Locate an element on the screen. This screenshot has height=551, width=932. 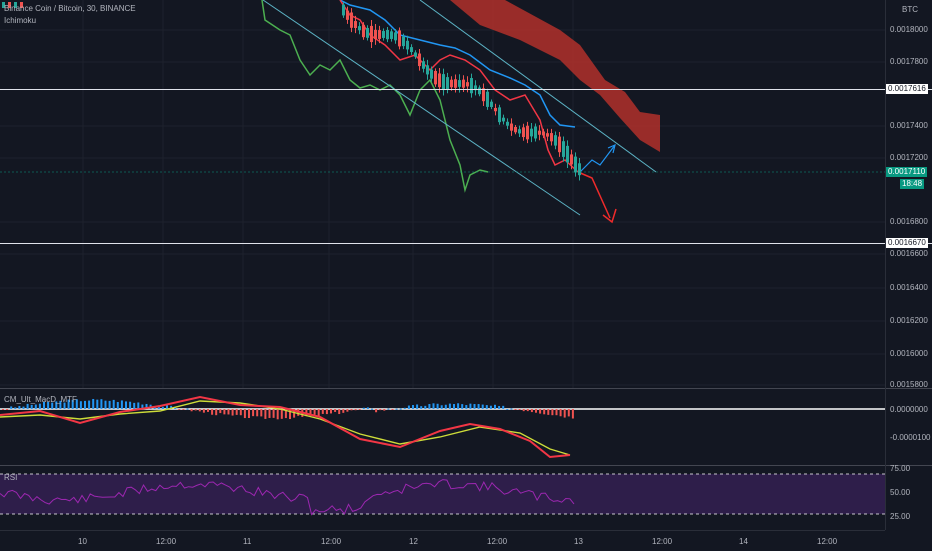
hline-price-tag-upper: 0.0017616 is located at coordinates (907, 89).